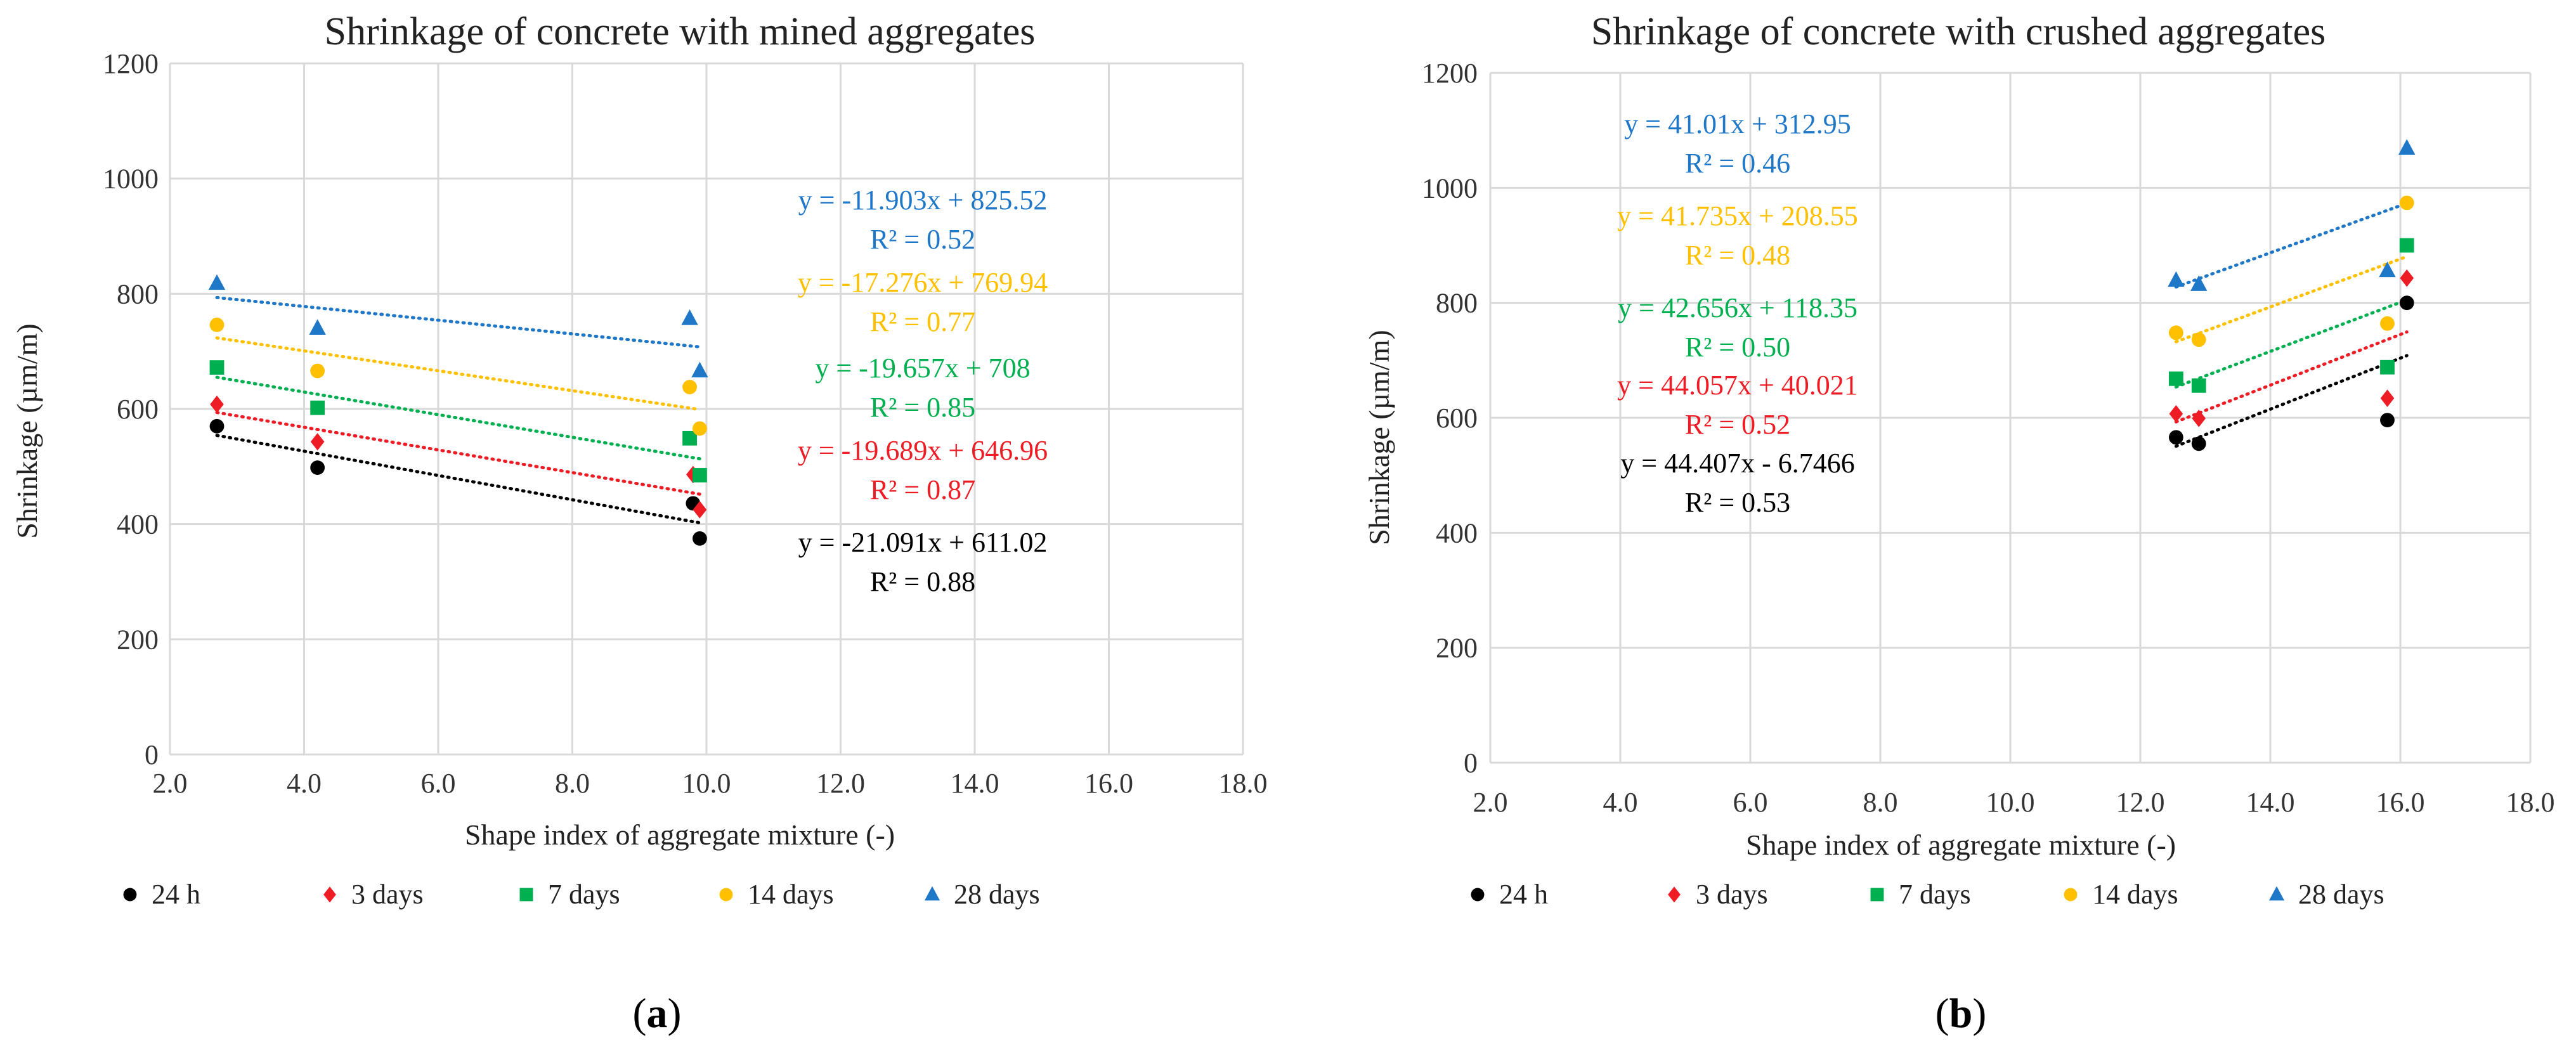 Image resolution: width=2576 pixels, height=1048 pixels. Describe the element at coordinates (573, 783) in the screenshot. I see `x-tick-label: 8.0` at that location.